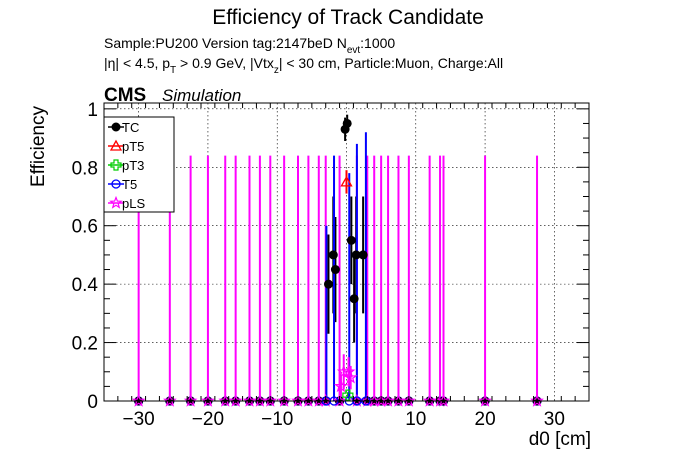 The height and width of the screenshot is (472, 696). What do you see at coordinates (208, 419) in the screenshot?
I see `x-tick-label: −20` at bounding box center [208, 419].